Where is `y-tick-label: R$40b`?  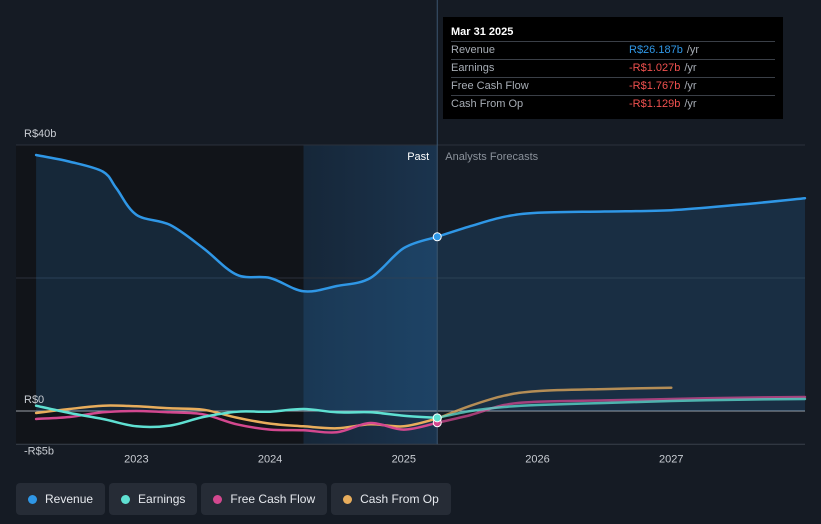
y-tick-label: R$40b is located at coordinates (40, 134).